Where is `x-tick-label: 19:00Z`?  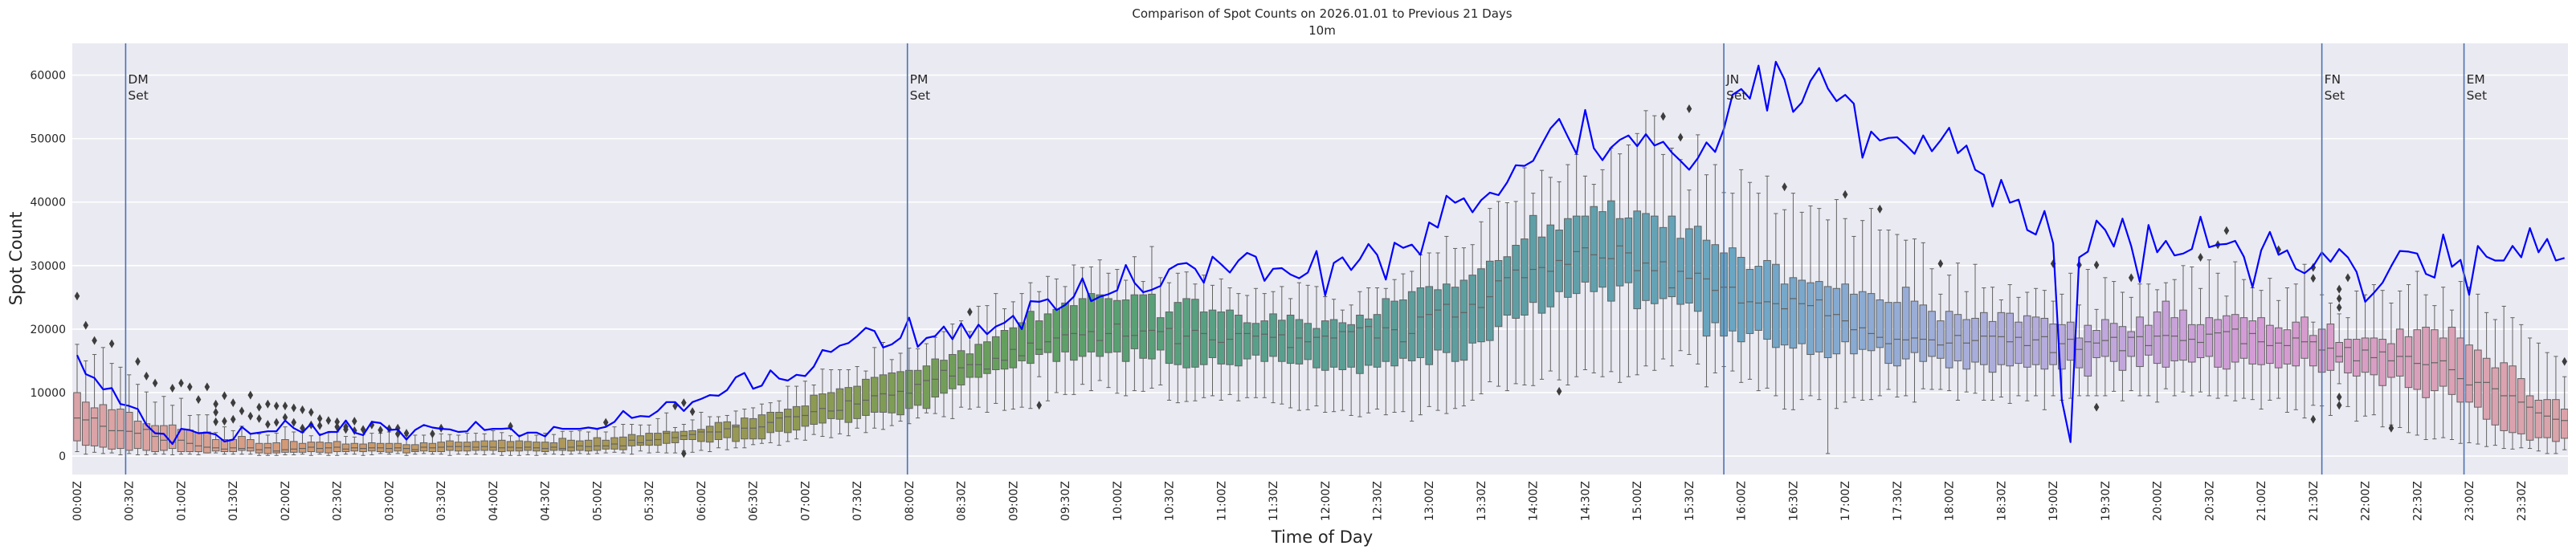
x-tick-label: 19:00Z is located at coordinates (2053, 501).